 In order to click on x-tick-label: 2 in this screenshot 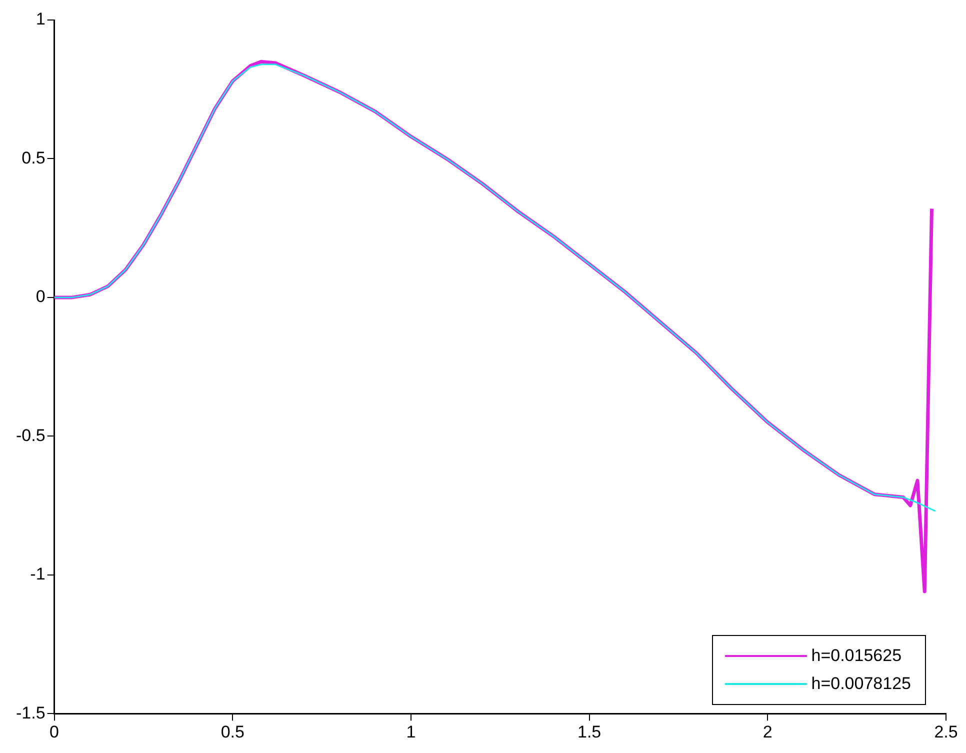, I will do `click(767, 732)`.